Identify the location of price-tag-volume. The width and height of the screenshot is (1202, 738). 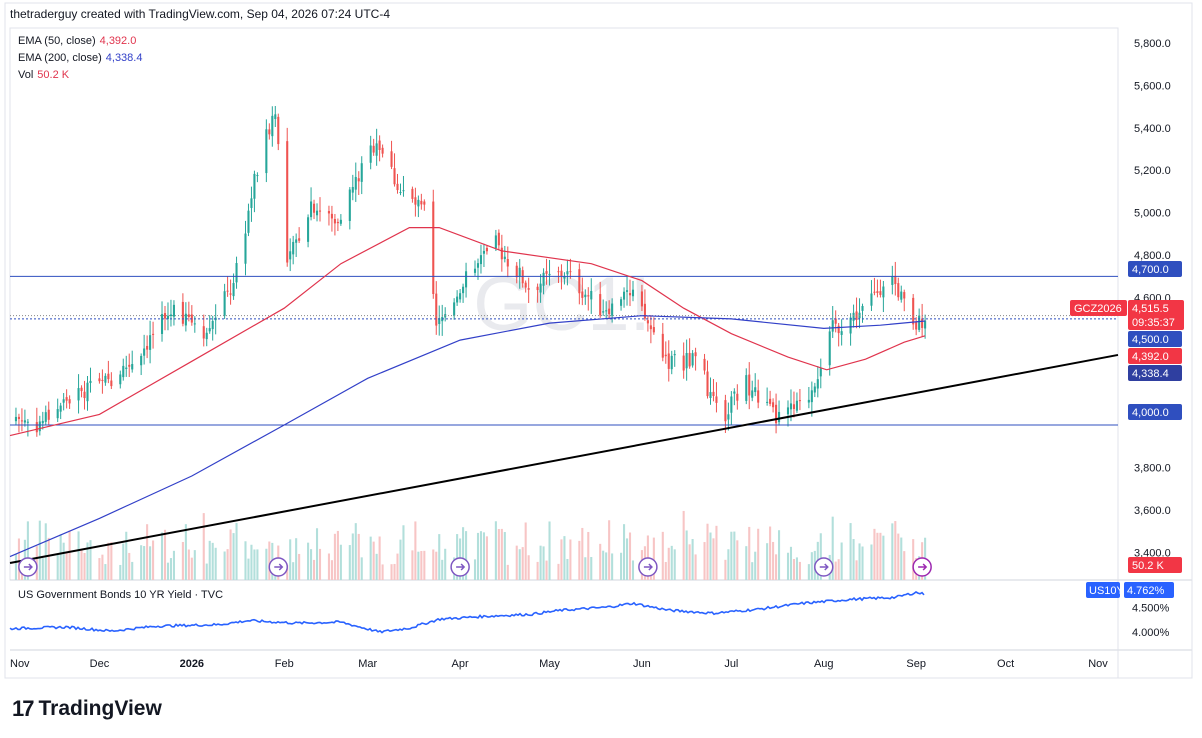
(1155, 565).